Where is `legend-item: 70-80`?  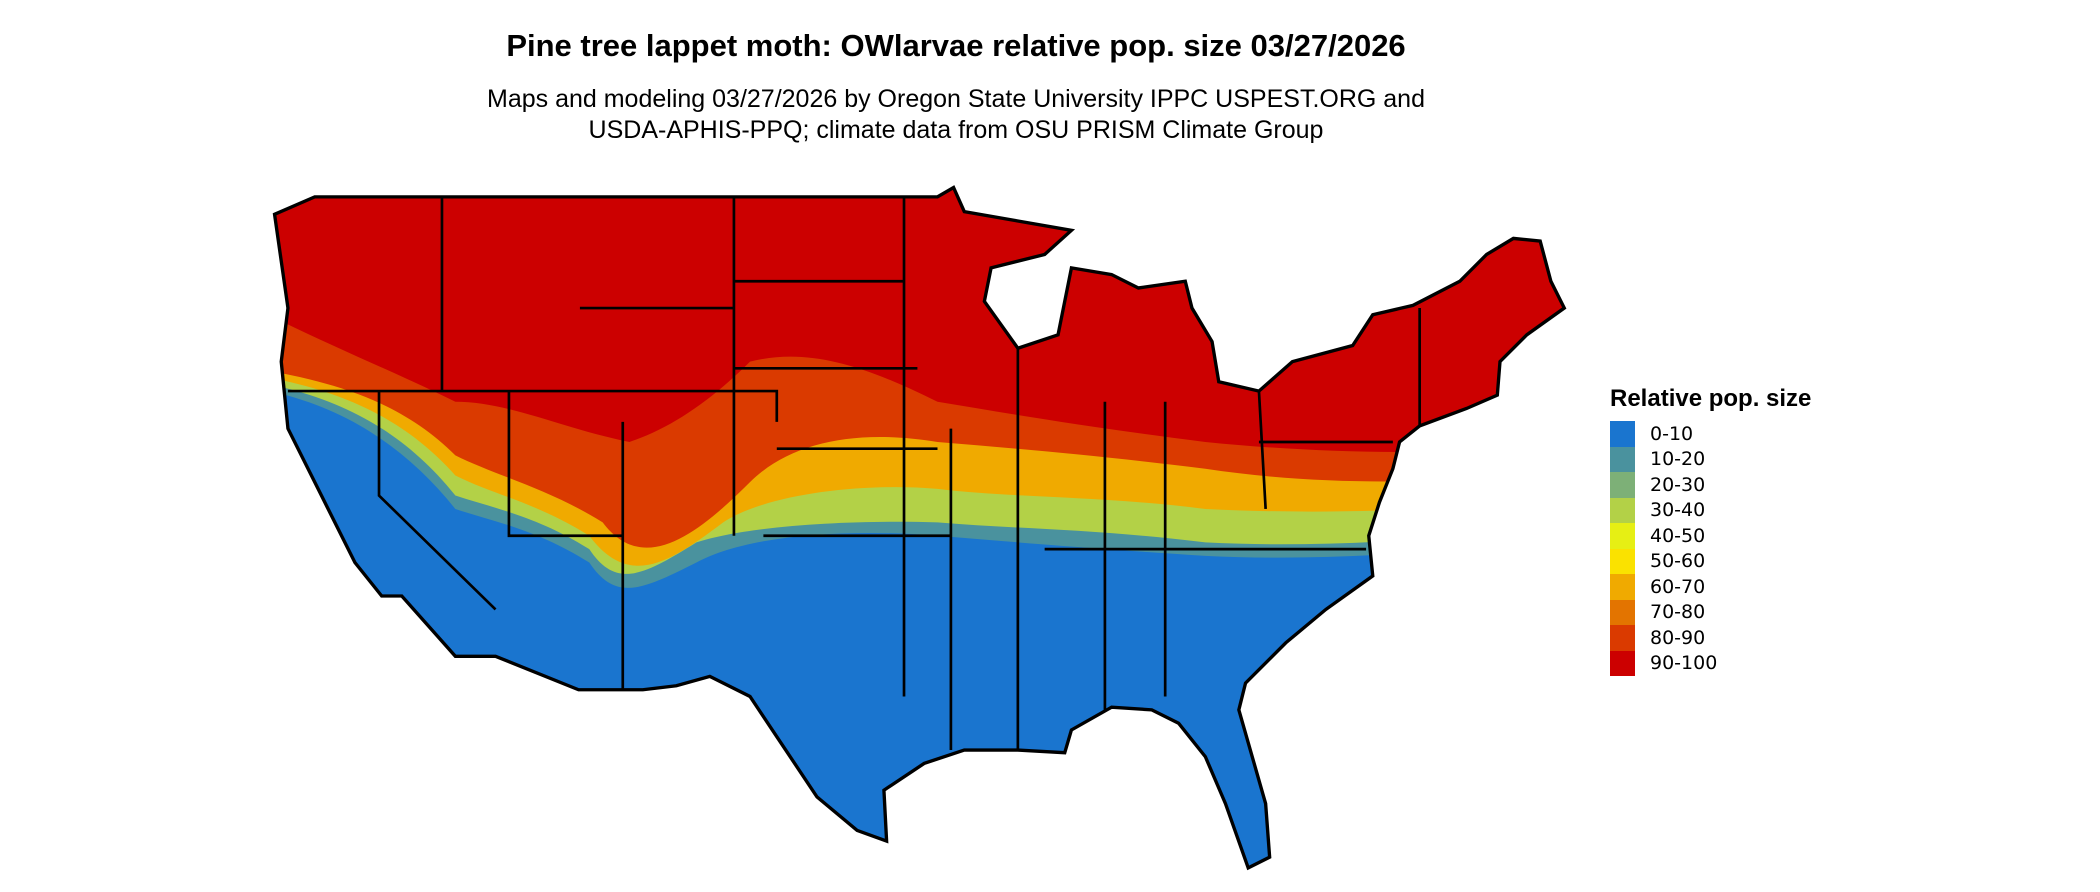 legend-item: 70-80 is located at coordinates (1710, 612).